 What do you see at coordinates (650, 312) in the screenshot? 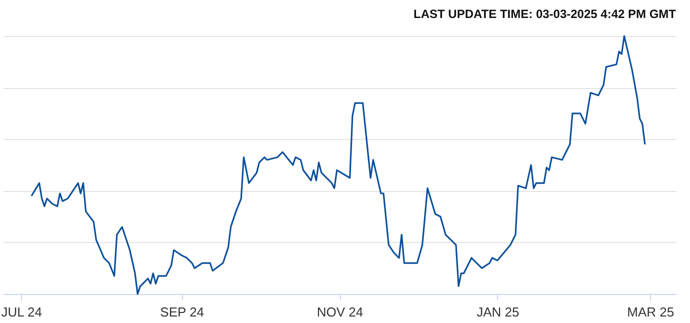
I see `x-tick-label: MAR 25` at bounding box center [650, 312].